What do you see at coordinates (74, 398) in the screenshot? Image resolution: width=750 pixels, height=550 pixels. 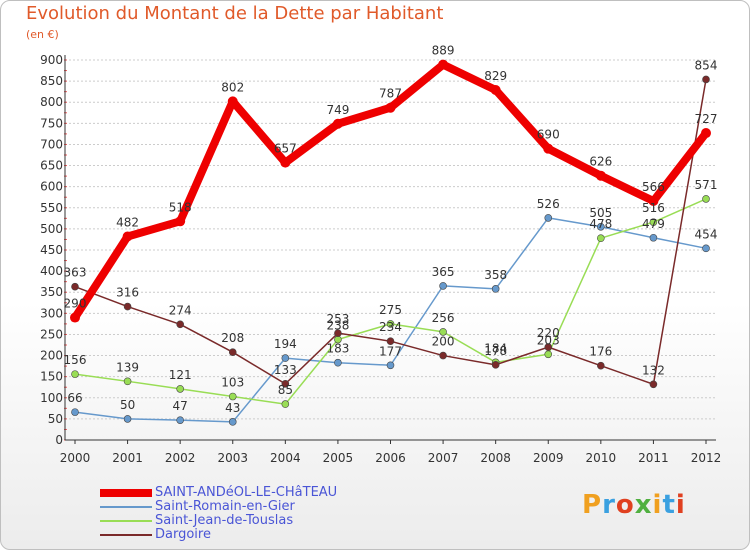 I see `data-label: 66` at bounding box center [74, 398].